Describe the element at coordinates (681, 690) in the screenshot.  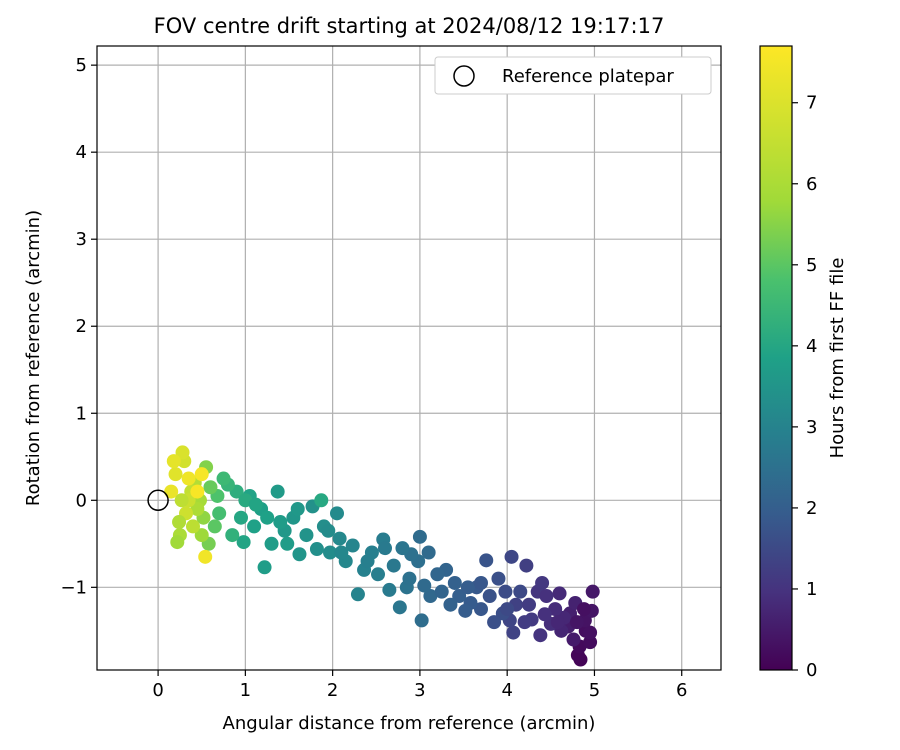
I see `x-tick-label: 6` at that location.